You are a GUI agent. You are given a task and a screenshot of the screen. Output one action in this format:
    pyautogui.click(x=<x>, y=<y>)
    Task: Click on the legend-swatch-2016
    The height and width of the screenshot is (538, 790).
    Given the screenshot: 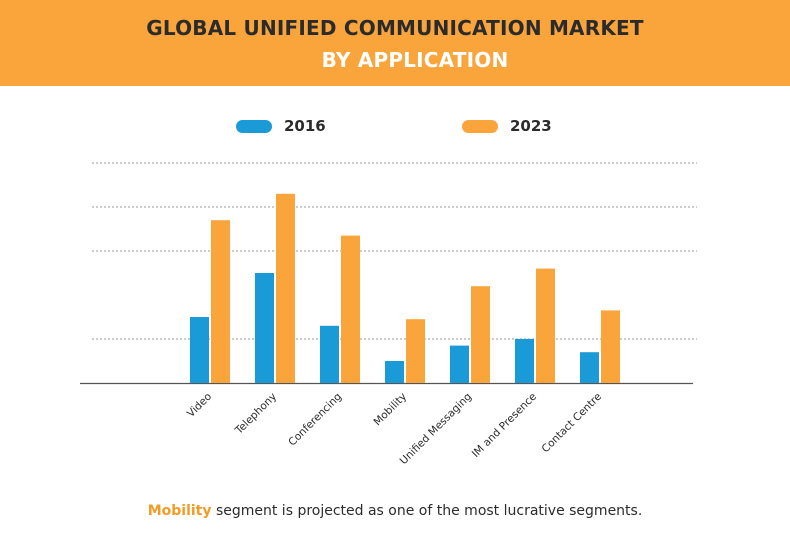 What is the action you would take?
    pyautogui.click(x=254, y=126)
    